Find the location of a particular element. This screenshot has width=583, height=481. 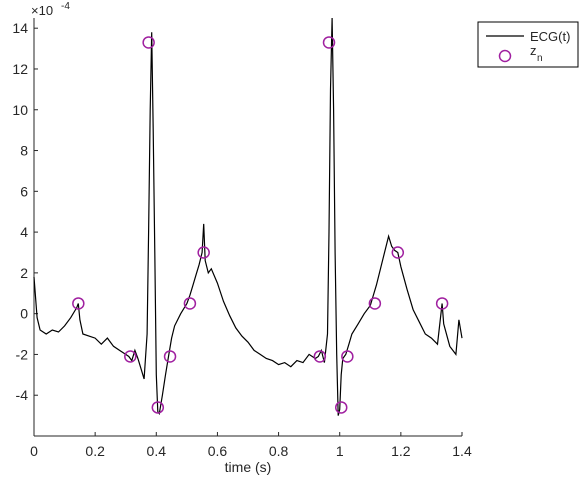

x-tick-label: 0.4 is located at coordinates (157, 451).